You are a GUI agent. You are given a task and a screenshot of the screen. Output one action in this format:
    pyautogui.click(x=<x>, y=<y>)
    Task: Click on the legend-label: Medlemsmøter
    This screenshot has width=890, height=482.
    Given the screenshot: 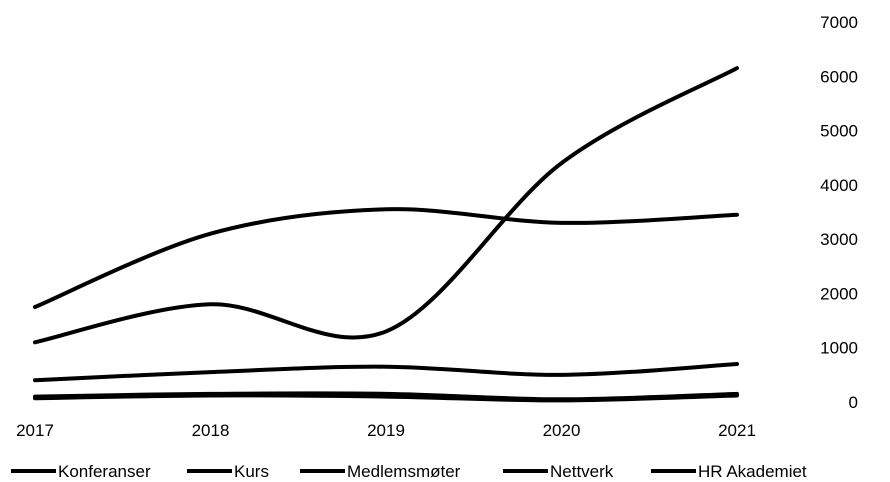 What is the action you would take?
    pyautogui.click(x=404, y=471)
    